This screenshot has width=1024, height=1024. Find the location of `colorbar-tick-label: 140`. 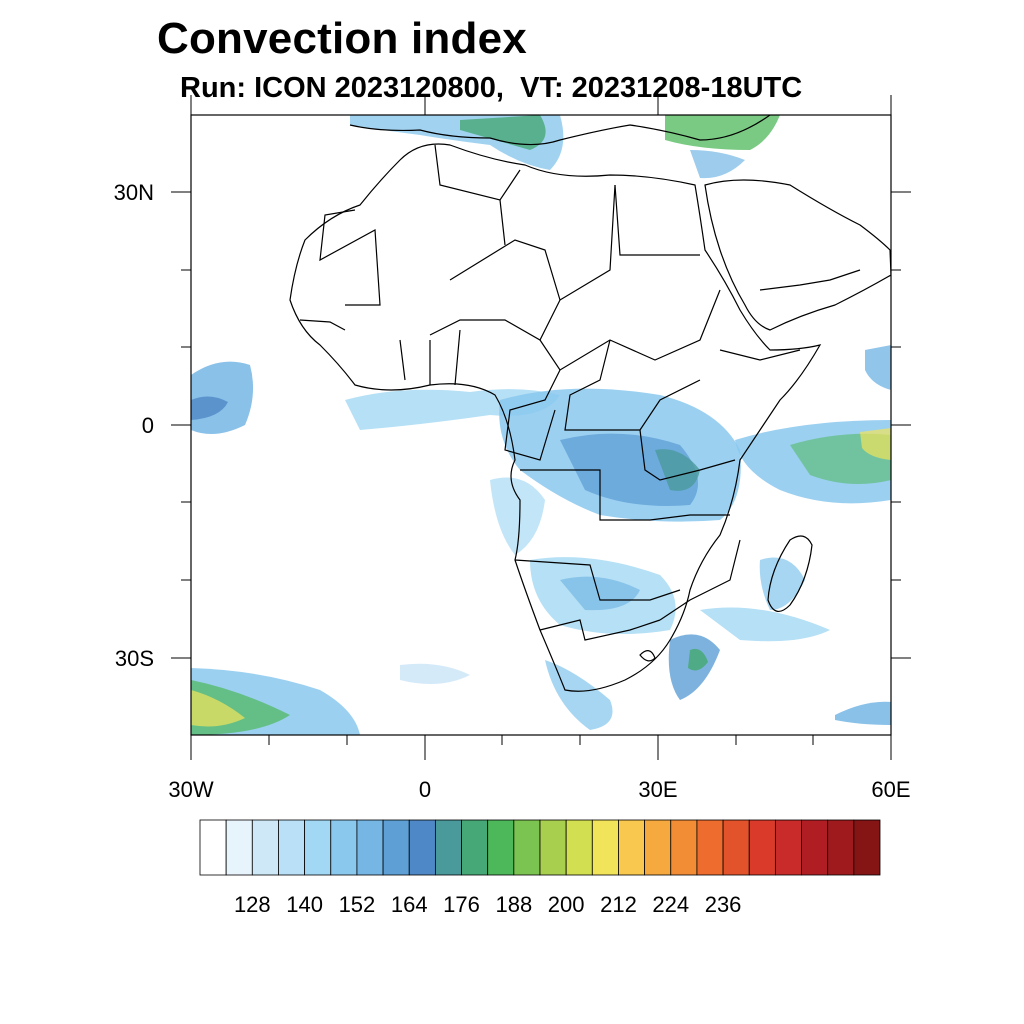

colorbar-tick-label: 140 is located at coordinates (304, 904).